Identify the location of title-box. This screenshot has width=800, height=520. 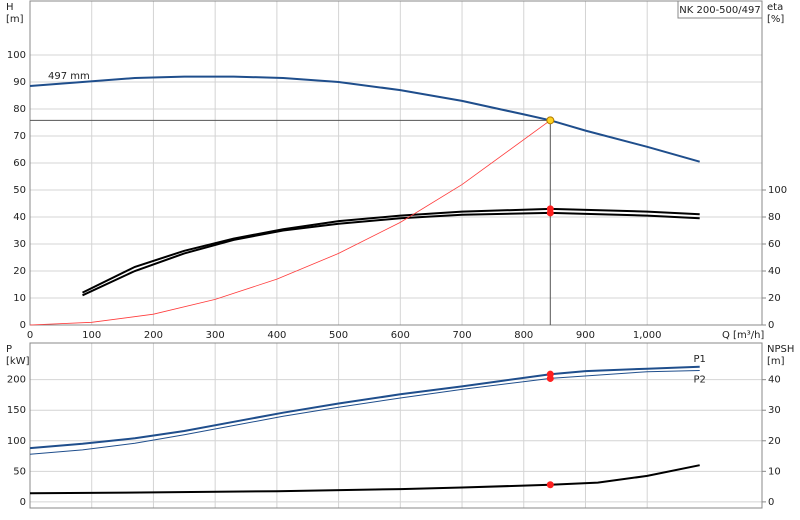
(720, 9).